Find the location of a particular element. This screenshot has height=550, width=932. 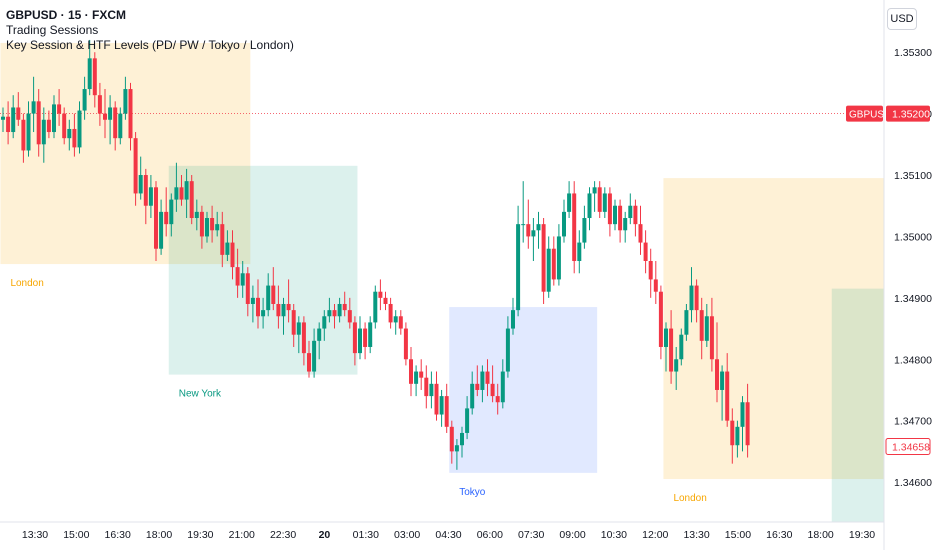

time-tick-label: 06:00 is located at coordinates (490, 535).